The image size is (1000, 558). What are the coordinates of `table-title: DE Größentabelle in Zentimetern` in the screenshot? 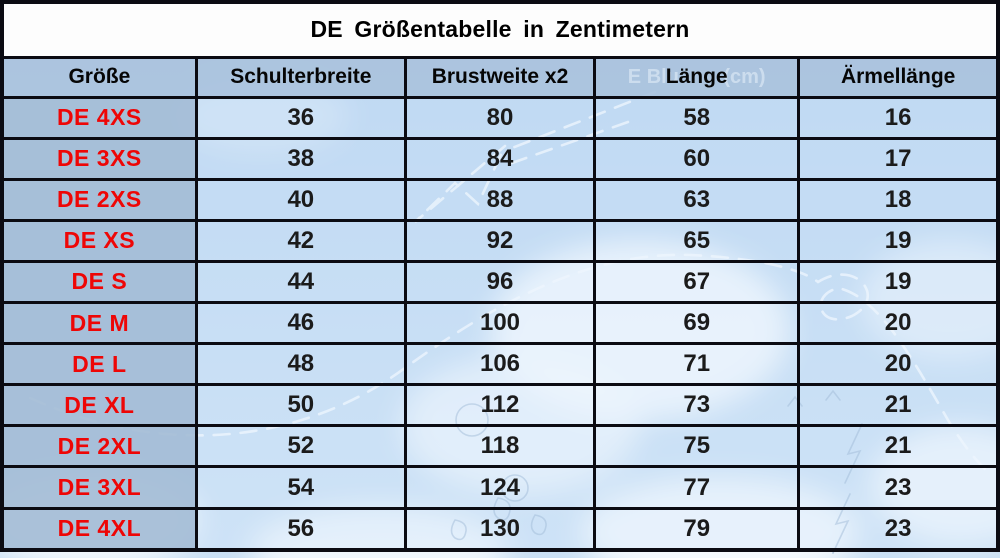 It's located at (500, 29).